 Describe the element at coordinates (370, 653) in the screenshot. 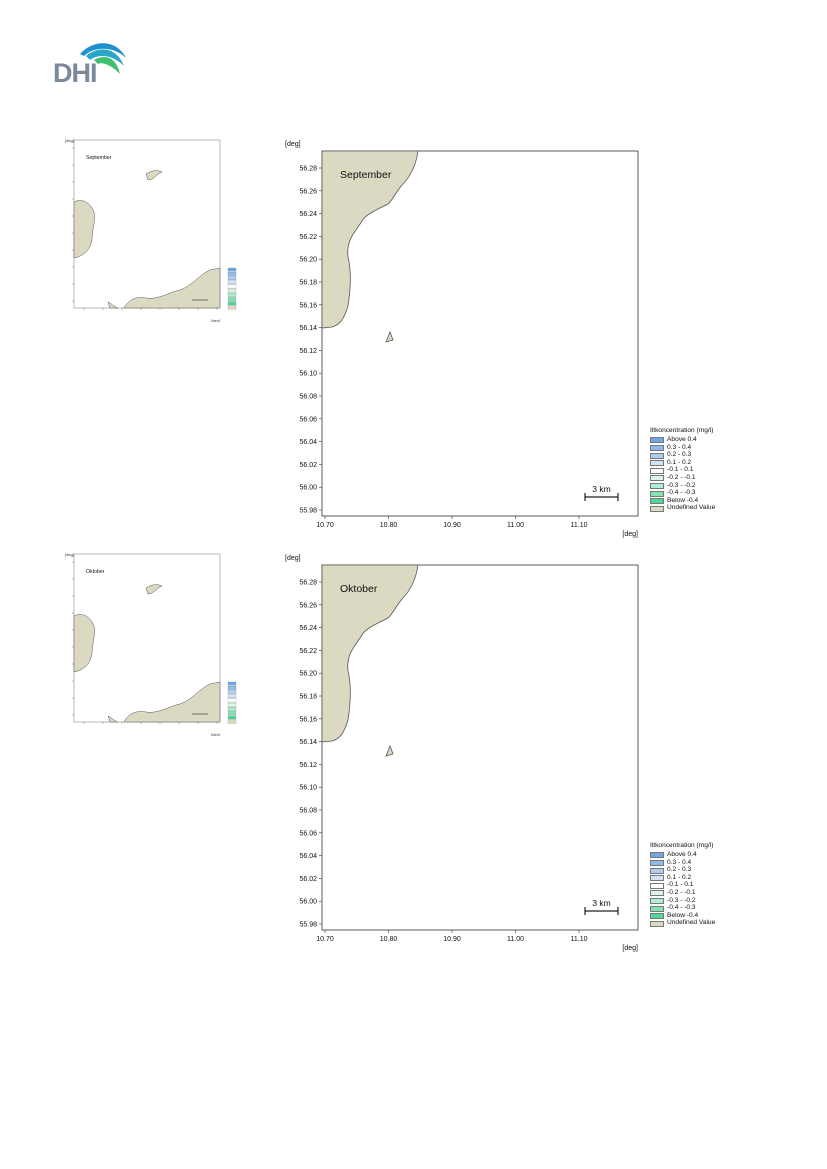

I see `coastline-land` at that location.